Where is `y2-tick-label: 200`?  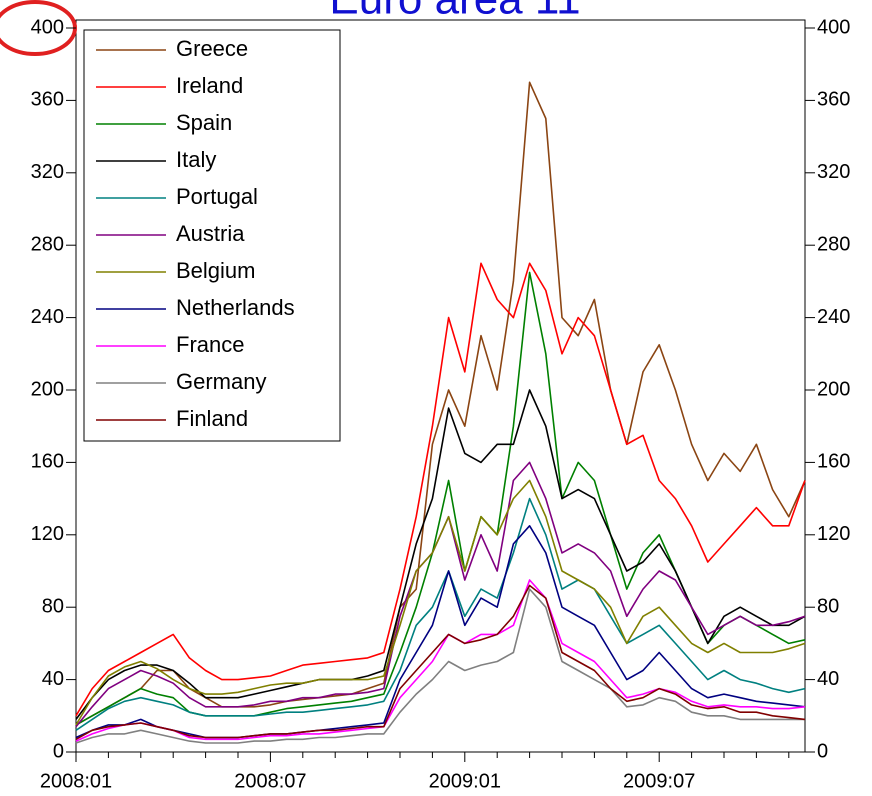
y2-tick-label: 200 is located at coordinates (833, 389).